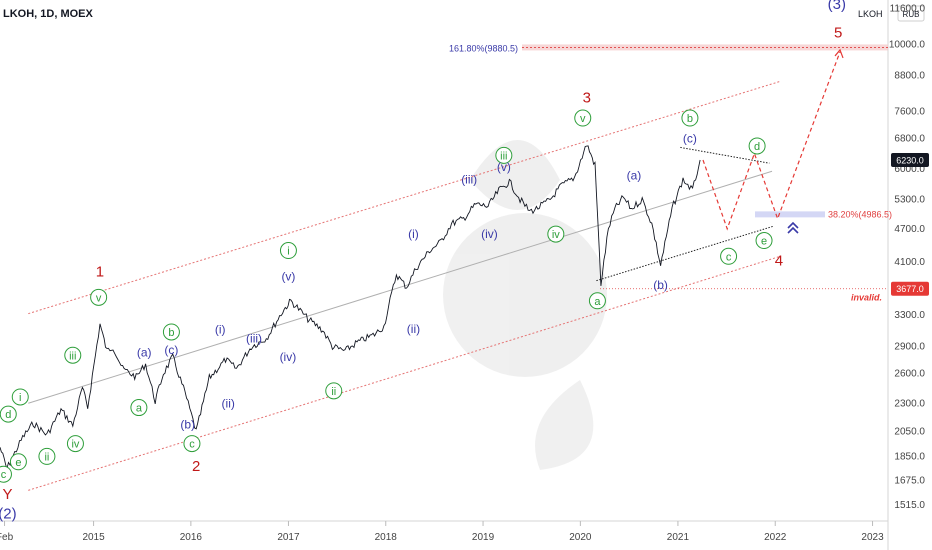 Image resolution: width=932 pixels, height=550 pixels. What do you see at coordinates (909, 403) in the screenshot?
I see `y-tick-label: 2300.0` at bounding box center [909, 403].